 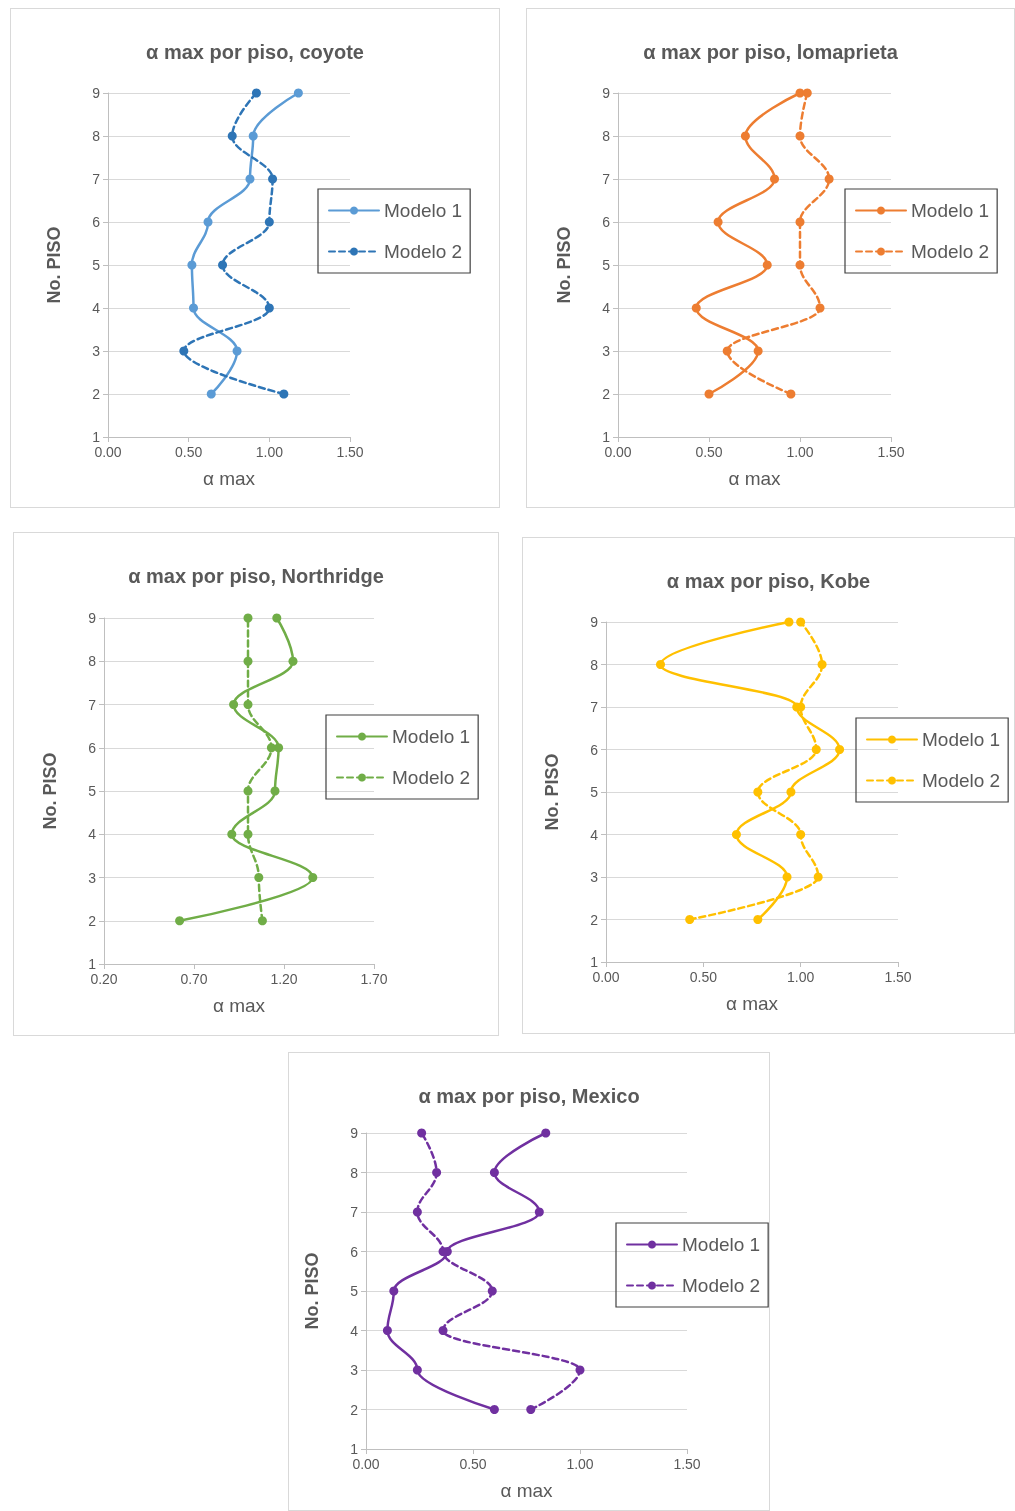 I want to click on chart-title: α max por piso, Kobe, so click(x=768, y=581).